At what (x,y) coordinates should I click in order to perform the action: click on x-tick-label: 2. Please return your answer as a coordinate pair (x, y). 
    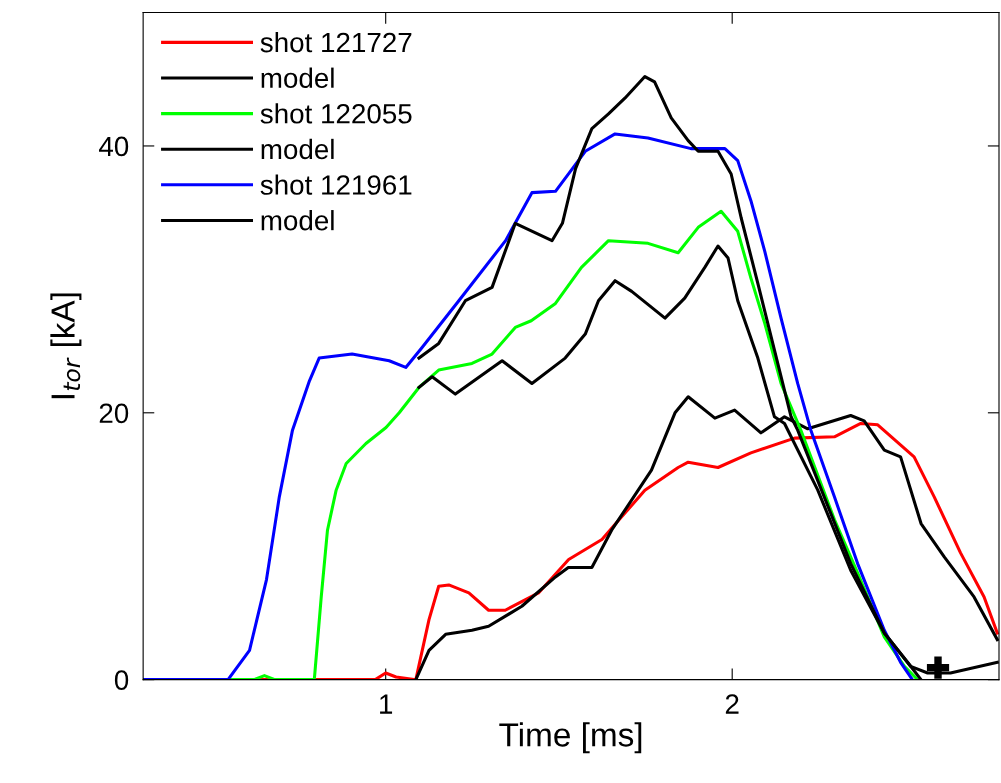
    Looking at the image, I should click on (732, 704).